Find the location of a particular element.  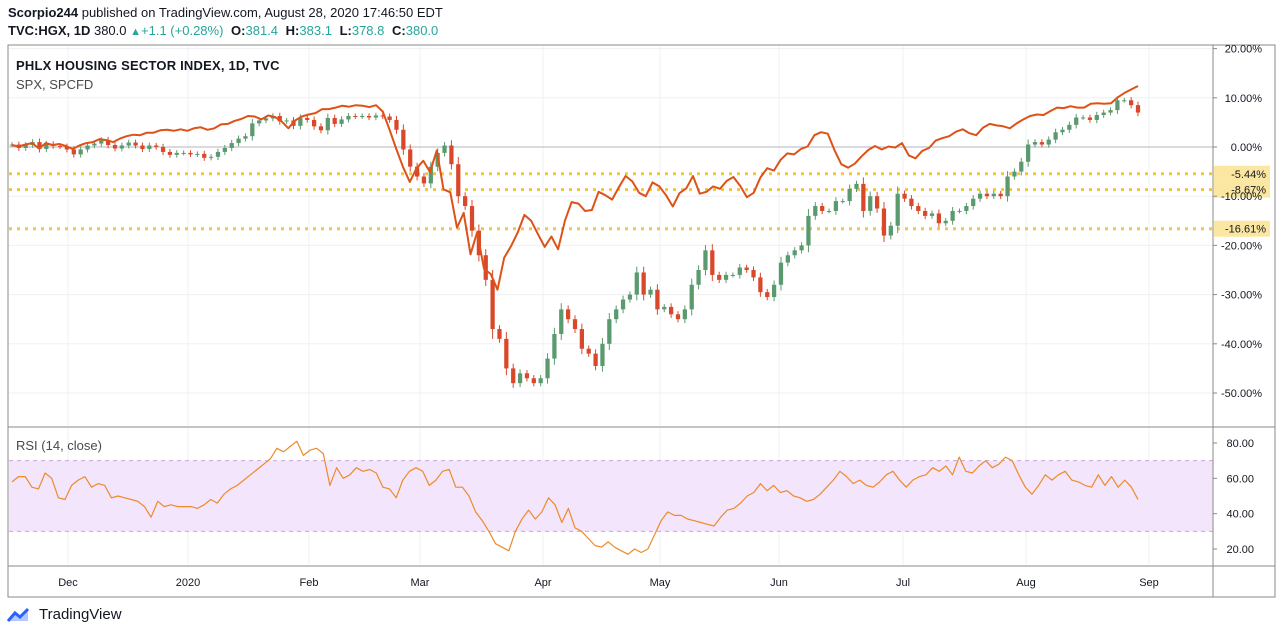

time-tick-label: Aug is located at coordinates (1026, 583).